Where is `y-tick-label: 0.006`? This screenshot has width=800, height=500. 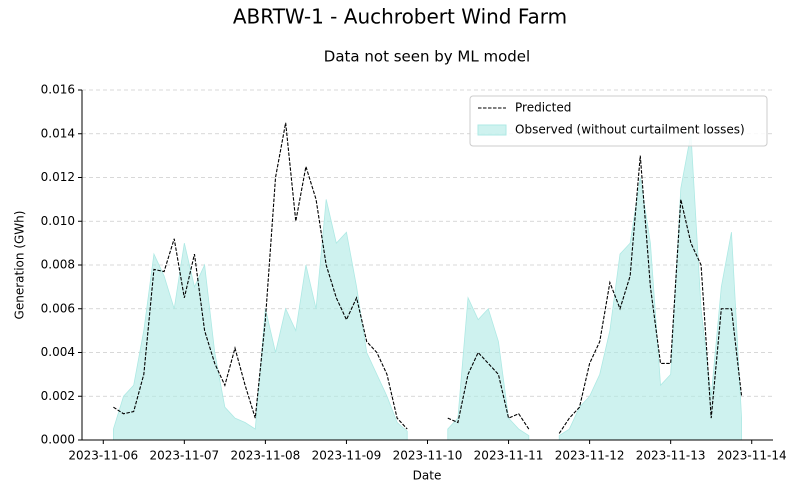
y-tick-label: 0.006 is located at coordinates (58, 308).